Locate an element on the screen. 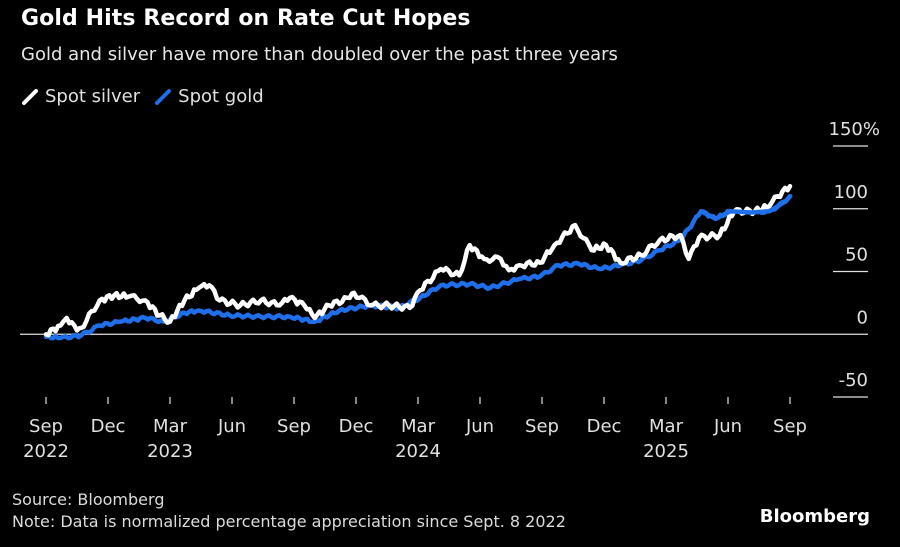 Image resolution: width=900 pixels, height=547 pixels. legend-line-gold is located at coordinates (163, 96).